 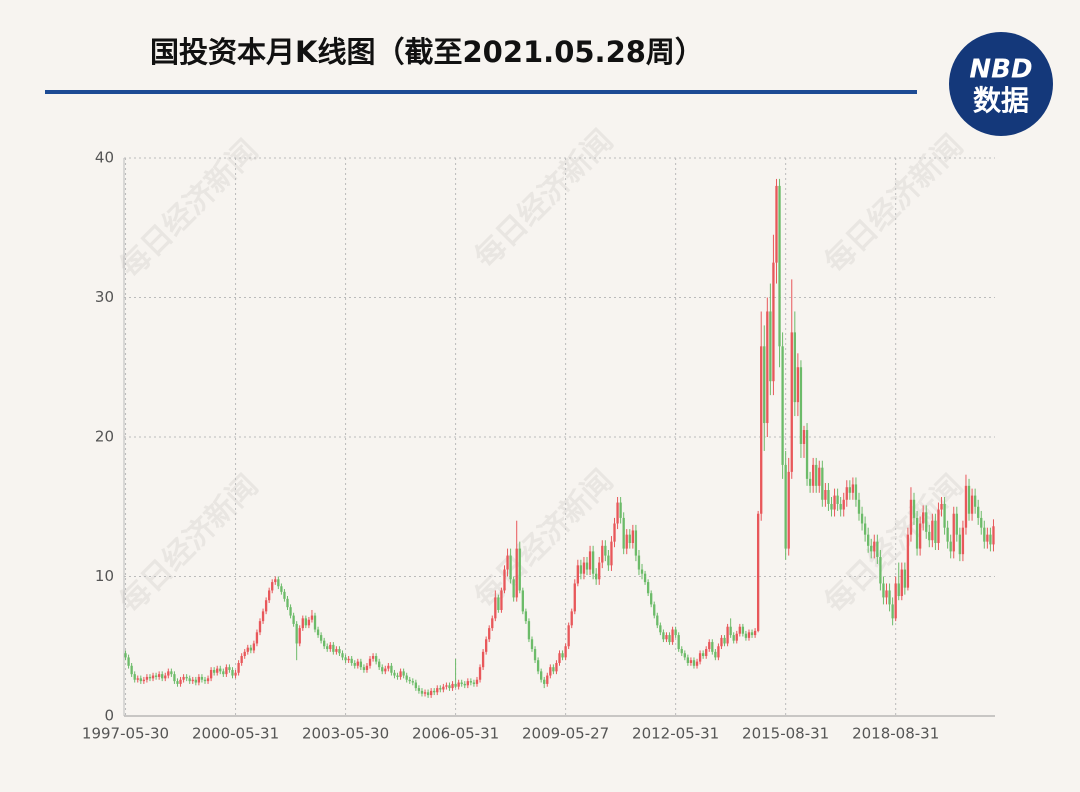 What do you see at coordinates (1001, 100) in the screenshot?
I see `logo-text: 数据` at bounding box center [1001, 100].